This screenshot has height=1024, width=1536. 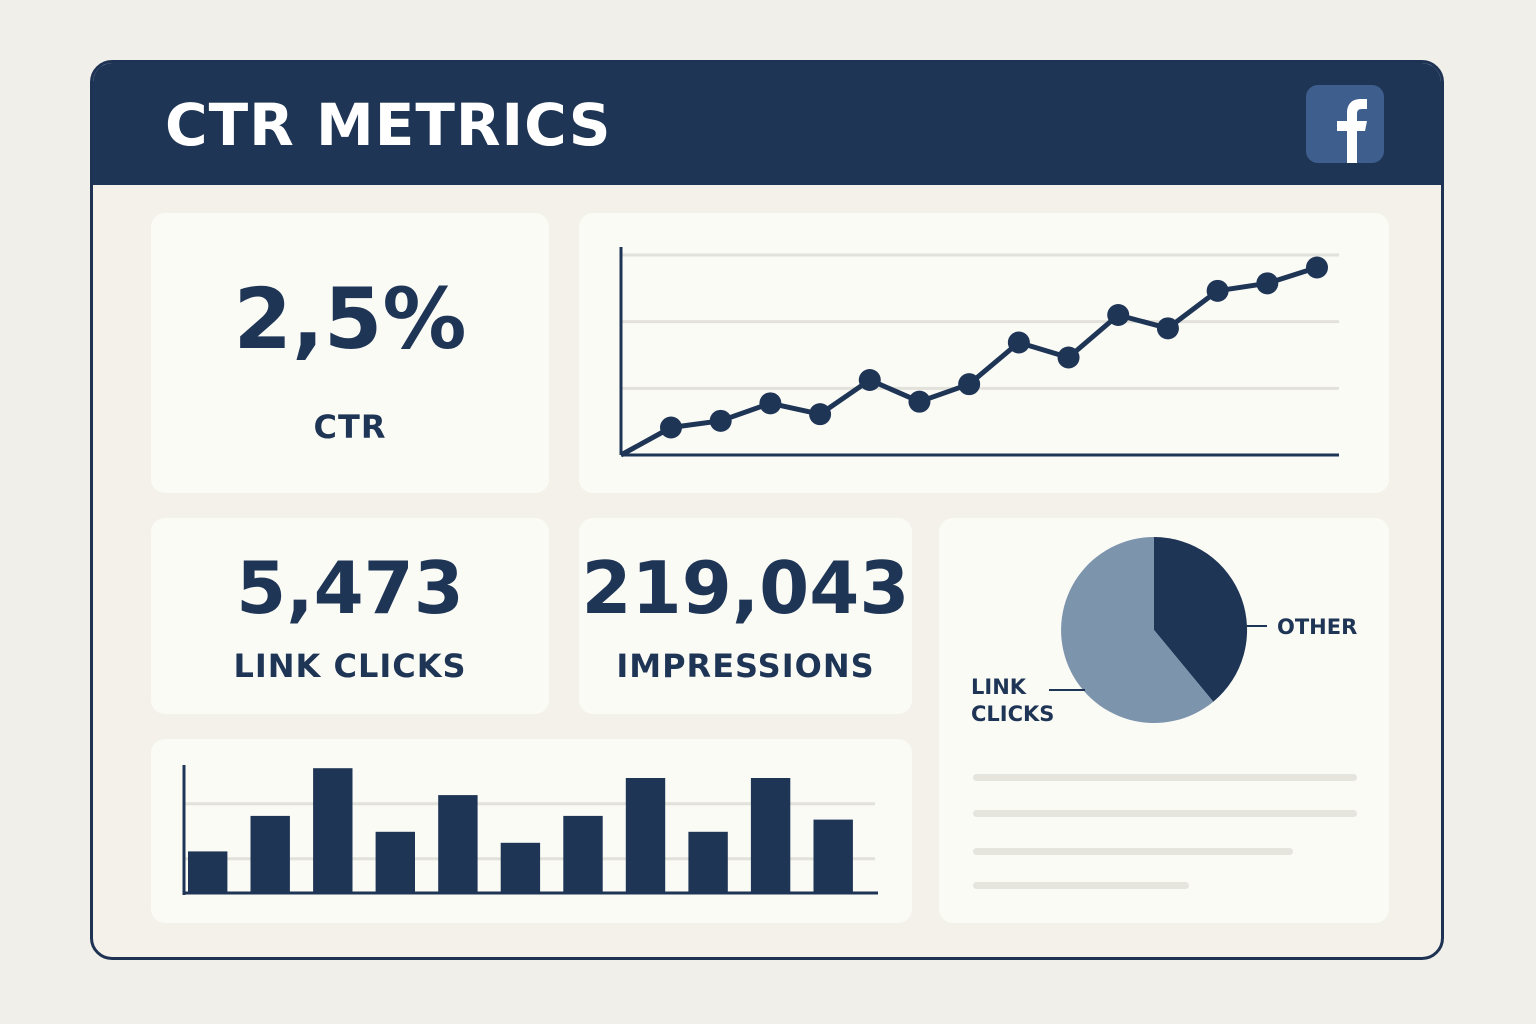 I want to click on bar-chart-card, so click(x=531, y=831).